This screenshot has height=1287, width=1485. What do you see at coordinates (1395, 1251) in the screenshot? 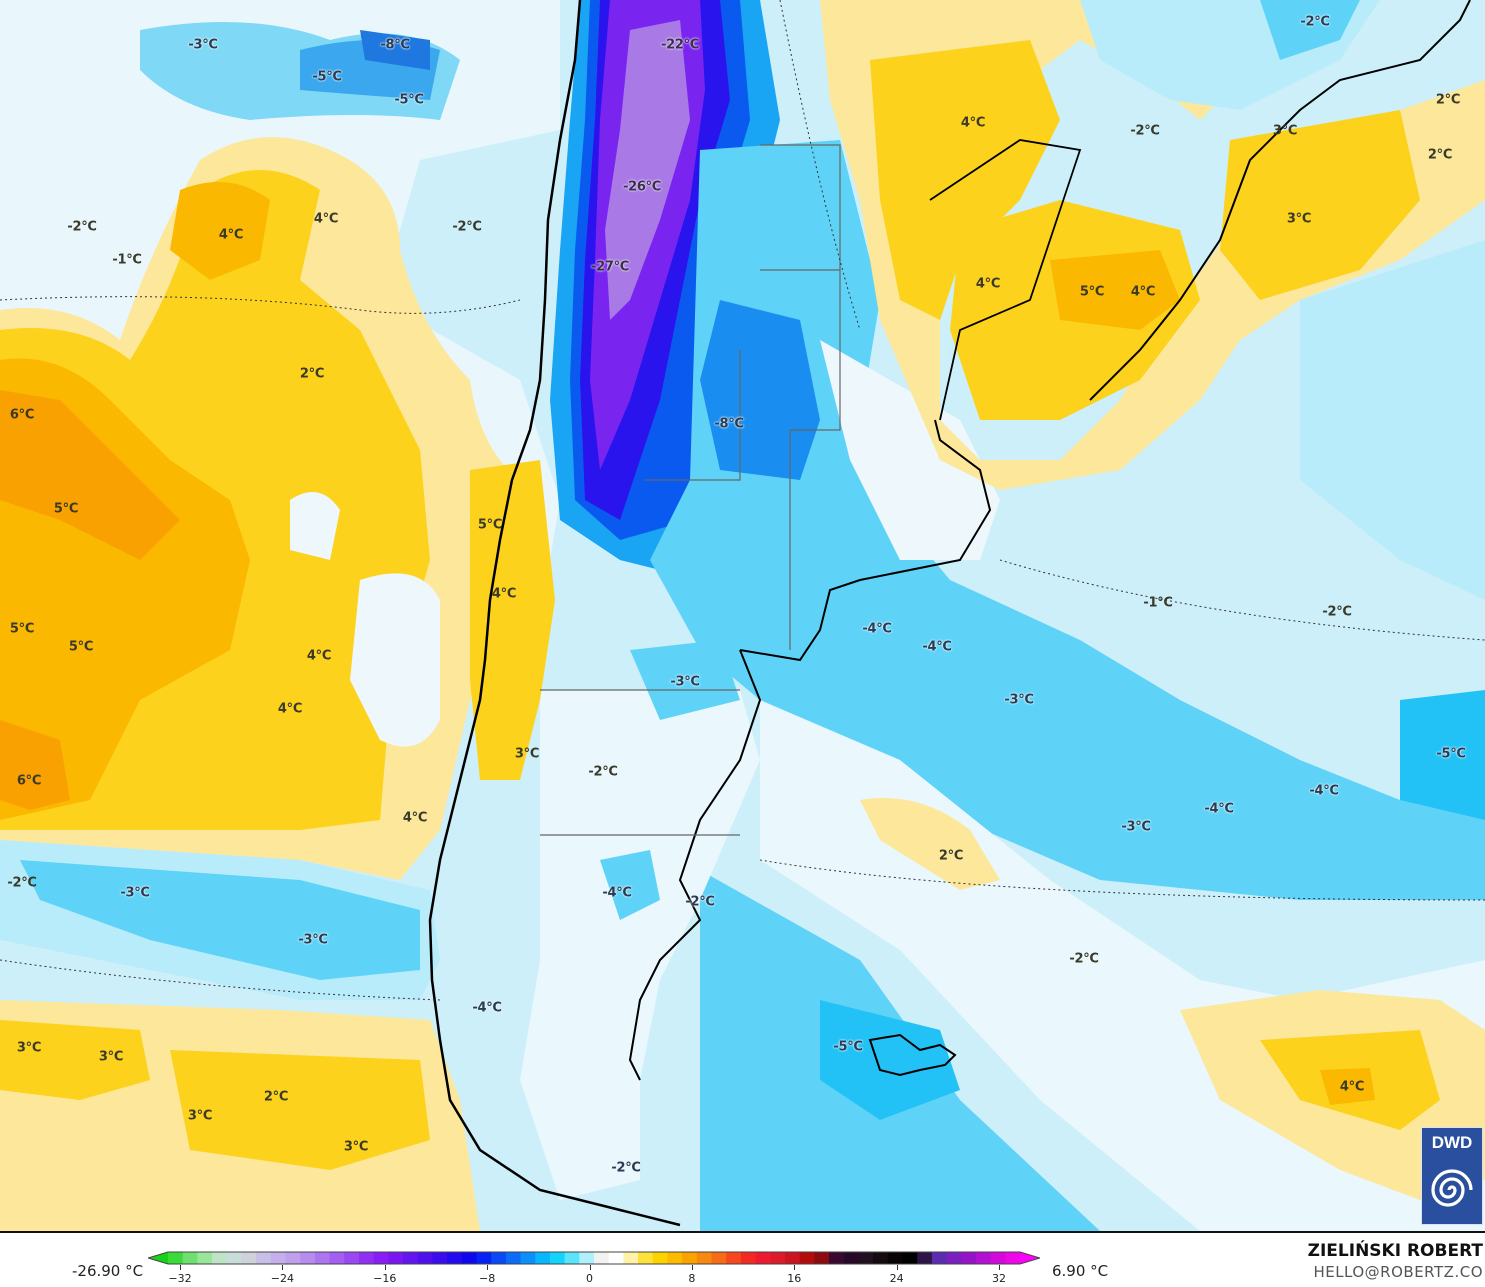
I see `author-credit: ZIELIŃSKI ROBERT` at bounding box center [1395, 1251].